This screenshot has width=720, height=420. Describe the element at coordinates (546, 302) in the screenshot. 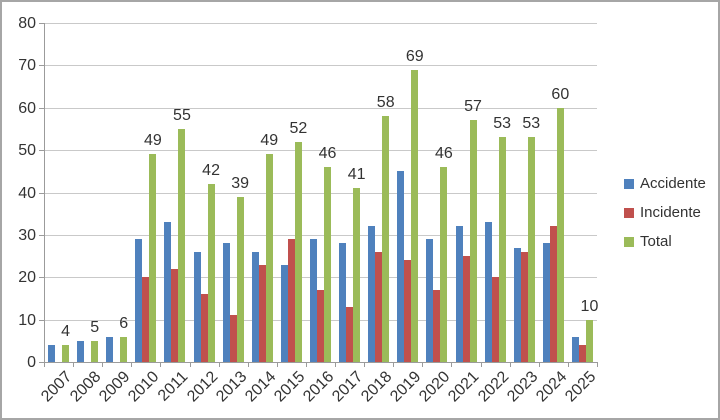

I see `bar-accidente-2024` at that location.